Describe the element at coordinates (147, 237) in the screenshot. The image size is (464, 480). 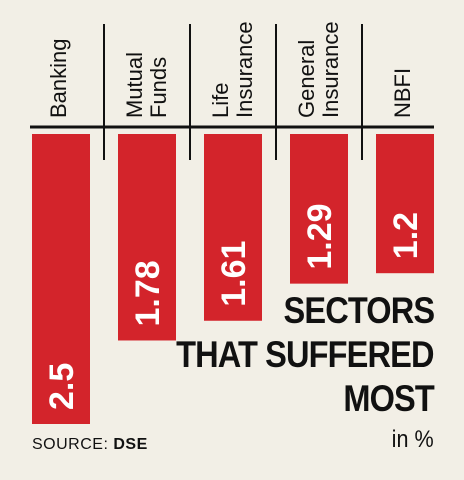
I see `bar-mutual-funds` at that location.